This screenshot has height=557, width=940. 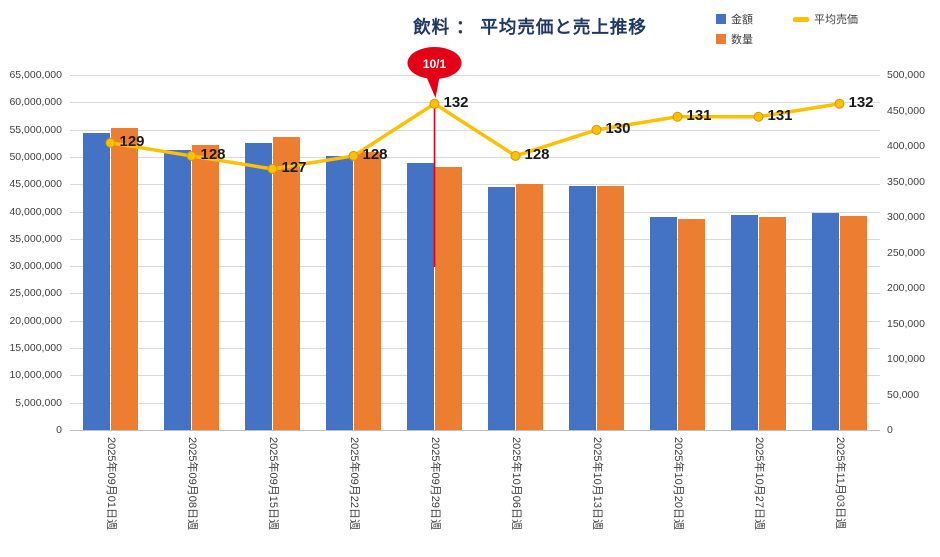 I want to click on left-axis-tick-label: 15,000,000, so click(x=35, y=348).